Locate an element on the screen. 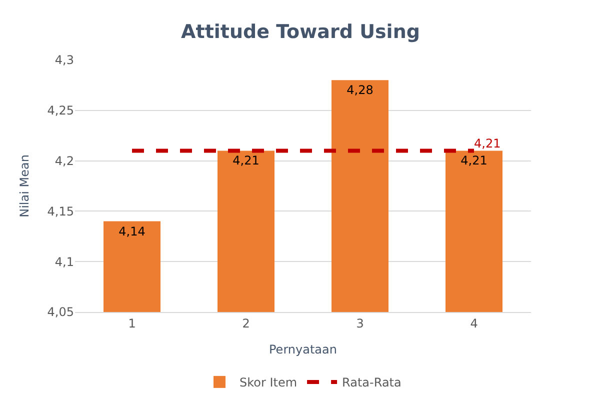 The image size is (601, 408). y-tick-label: 4,15 is located at coordinates (60, 211).